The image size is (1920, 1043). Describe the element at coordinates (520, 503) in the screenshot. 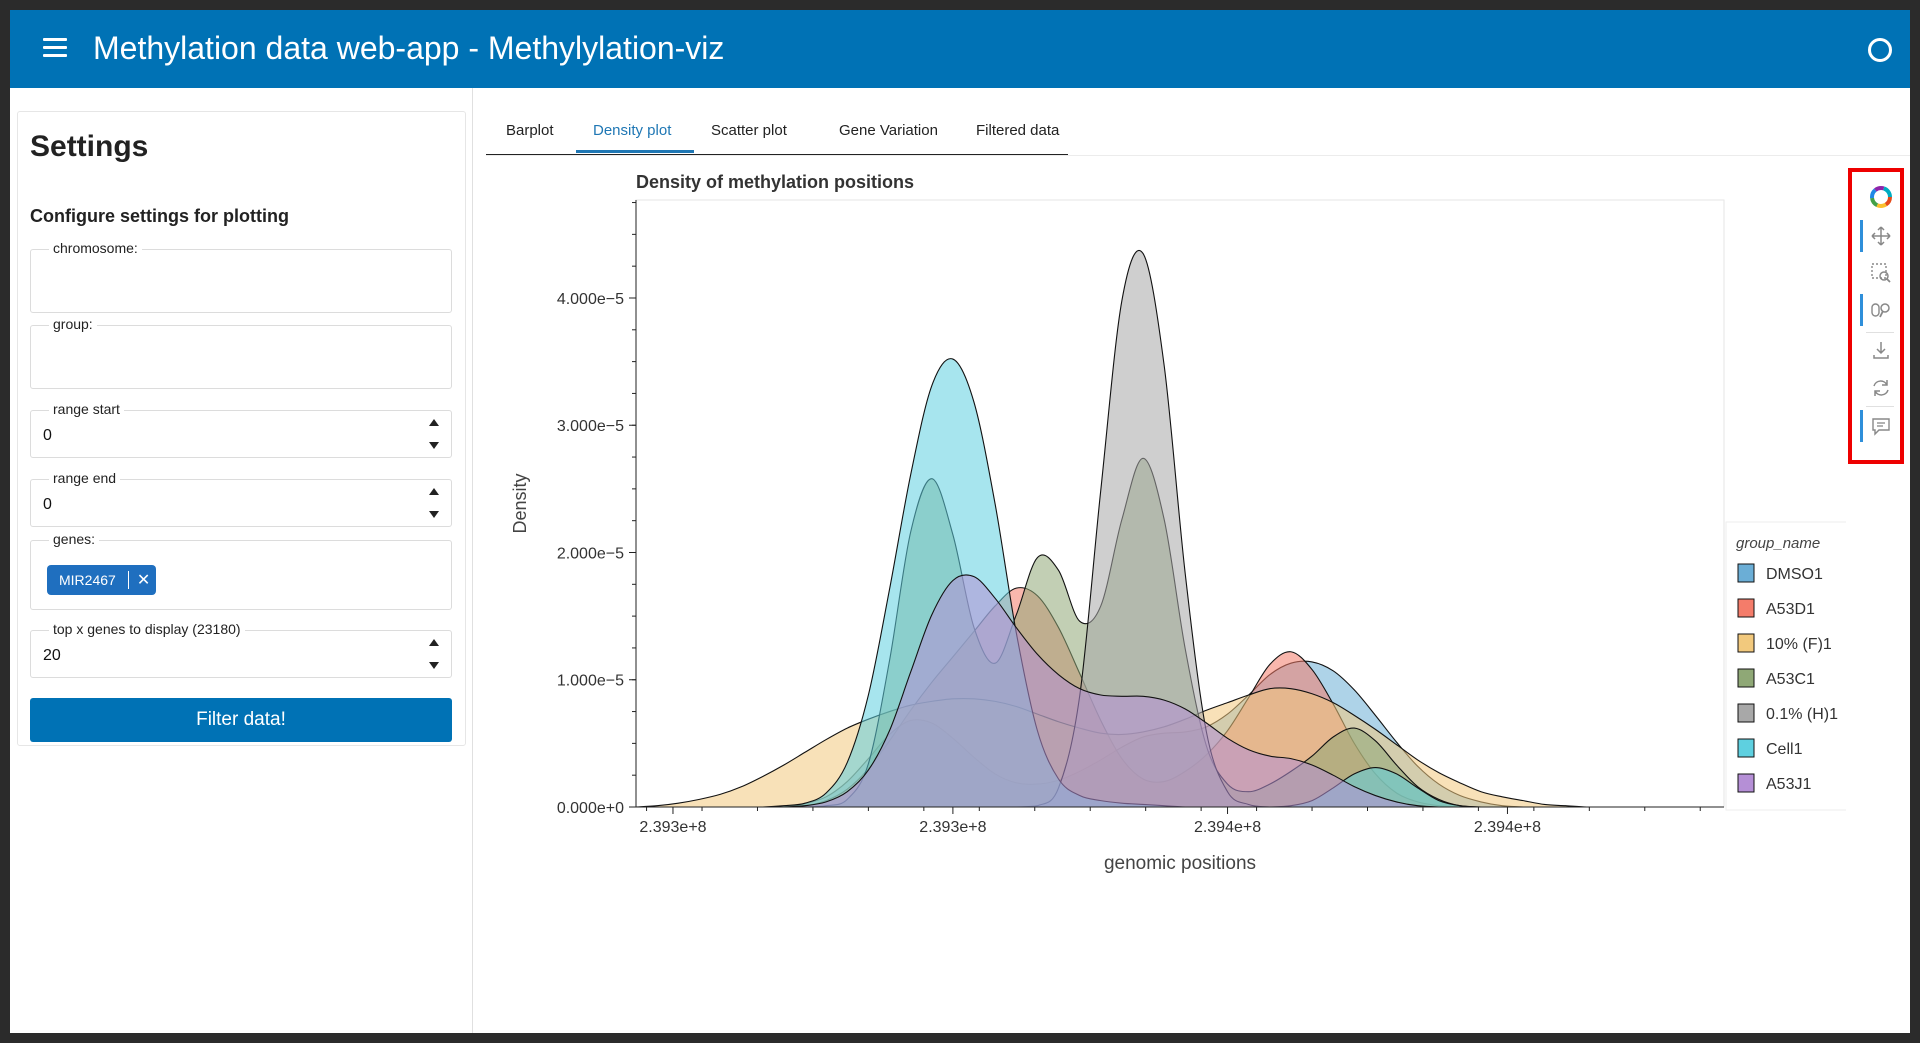

I see `y-axis-label: Density` at that location.